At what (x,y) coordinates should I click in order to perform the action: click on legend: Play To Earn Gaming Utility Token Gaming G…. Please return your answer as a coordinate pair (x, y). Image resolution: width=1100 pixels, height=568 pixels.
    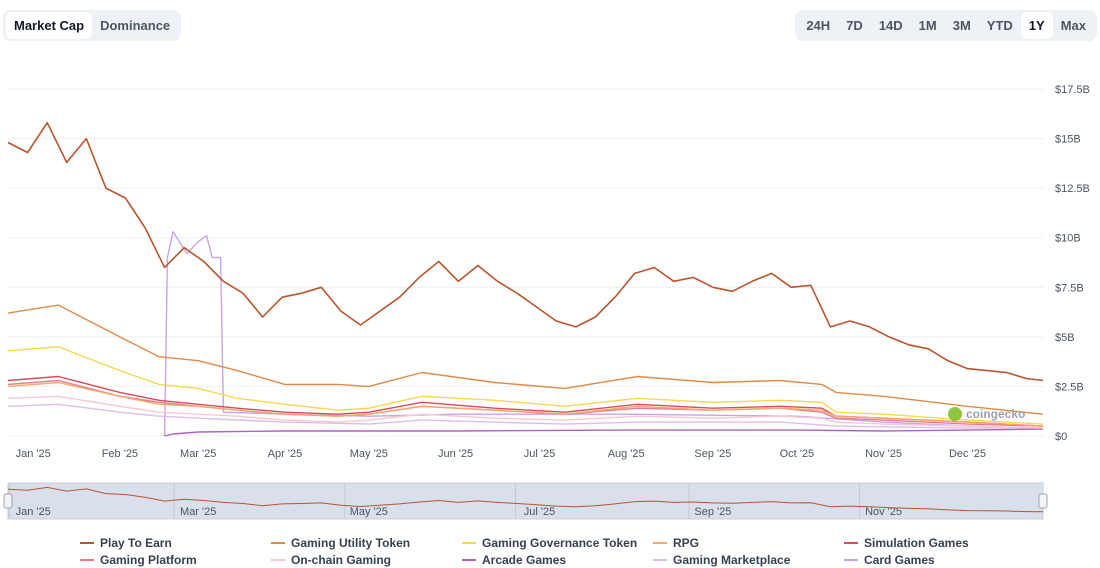
    Looking at the image, I should click on (580, 551).